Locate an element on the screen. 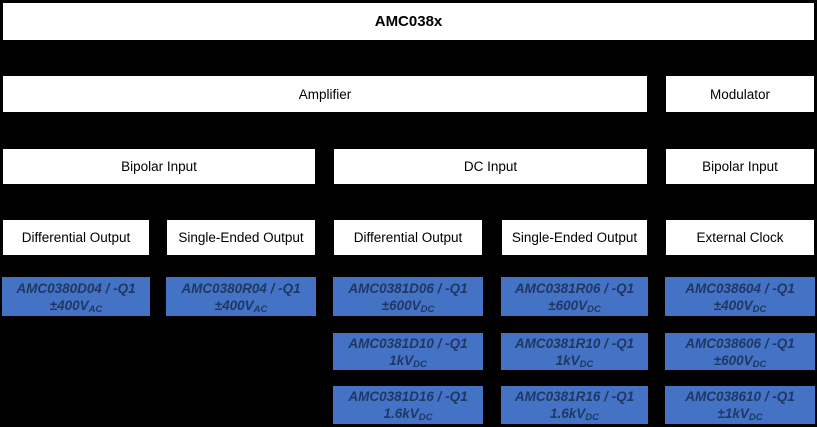 Image resolution: width=817 pixels, height=427 pixels. output-node-external-clock: External Clock is located at coordinates (740, 237).